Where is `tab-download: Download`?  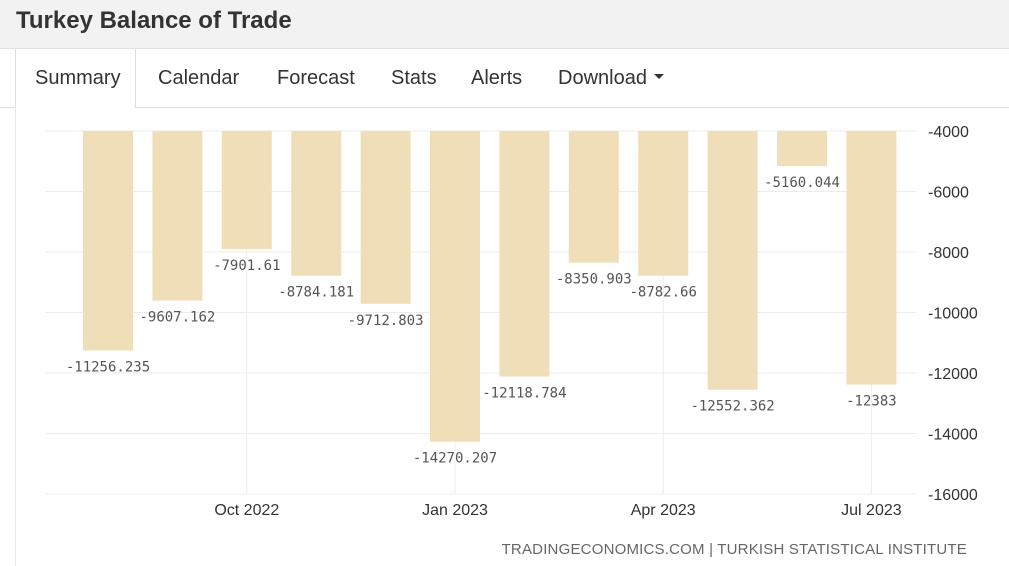
tab-download: Download is located at coordinates (611, 78).